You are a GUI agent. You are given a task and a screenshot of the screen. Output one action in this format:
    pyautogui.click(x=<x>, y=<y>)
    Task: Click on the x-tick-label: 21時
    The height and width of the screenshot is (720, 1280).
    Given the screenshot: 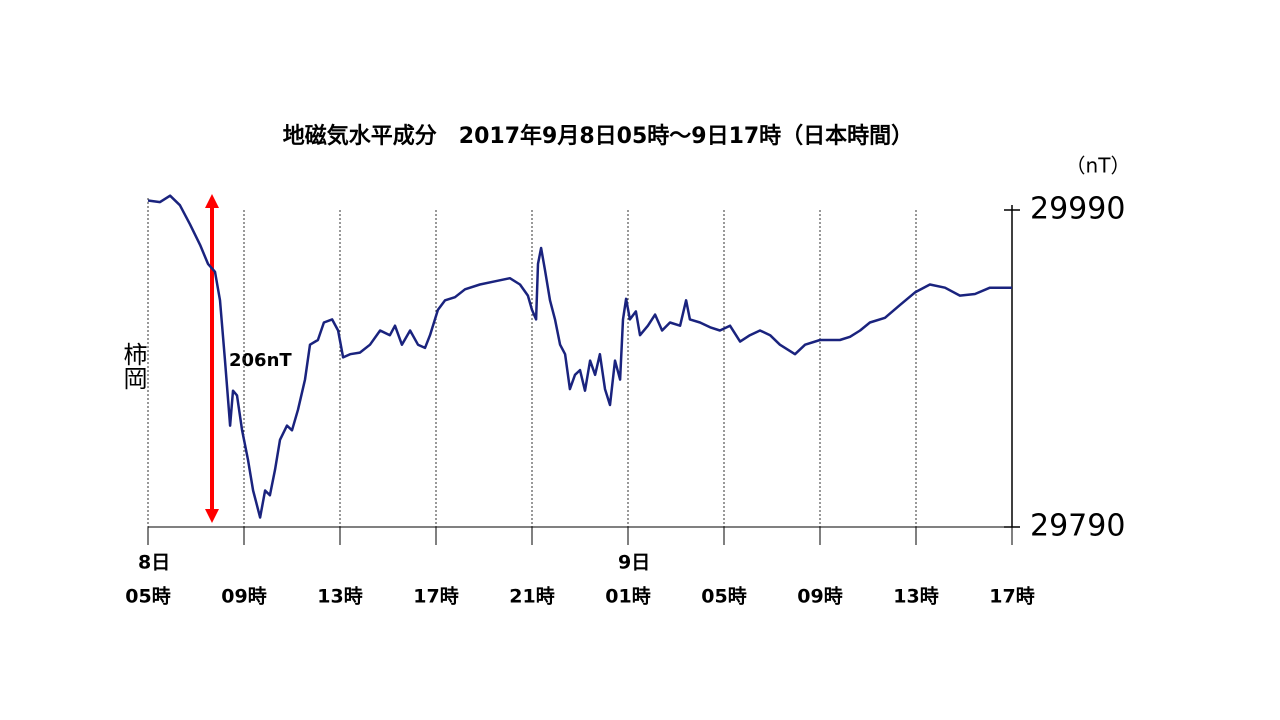 What is the action you would take?
    pyautogui.click(x=531, y=597)
    